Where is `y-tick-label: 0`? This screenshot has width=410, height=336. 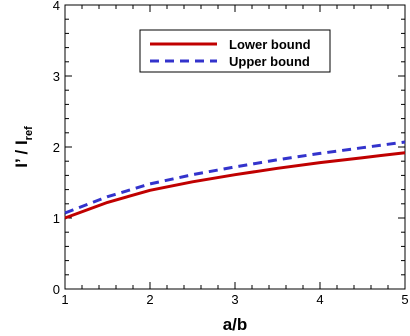
y-tick-label: 0 is located at coordinates (56, 289).